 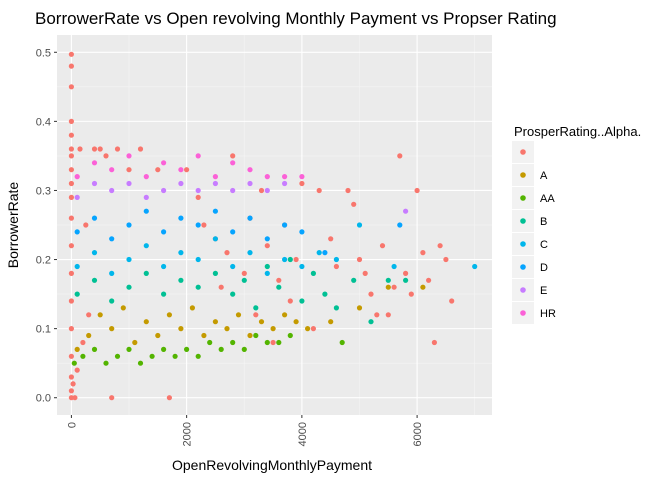 What do you see at coordinates (238, 232) in the screenshot?
I see `series-D` at bounding box center [238, 232].